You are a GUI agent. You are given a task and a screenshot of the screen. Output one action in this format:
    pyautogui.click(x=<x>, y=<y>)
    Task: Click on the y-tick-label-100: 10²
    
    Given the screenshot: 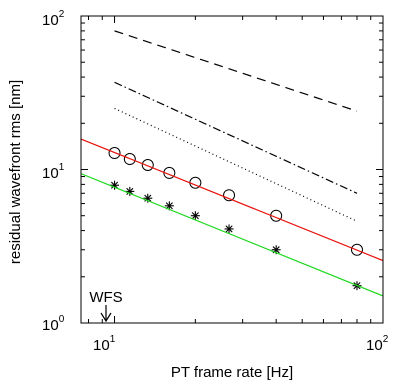 What is the action you would take?
    pyautogui.click(x=53, y=19)
    